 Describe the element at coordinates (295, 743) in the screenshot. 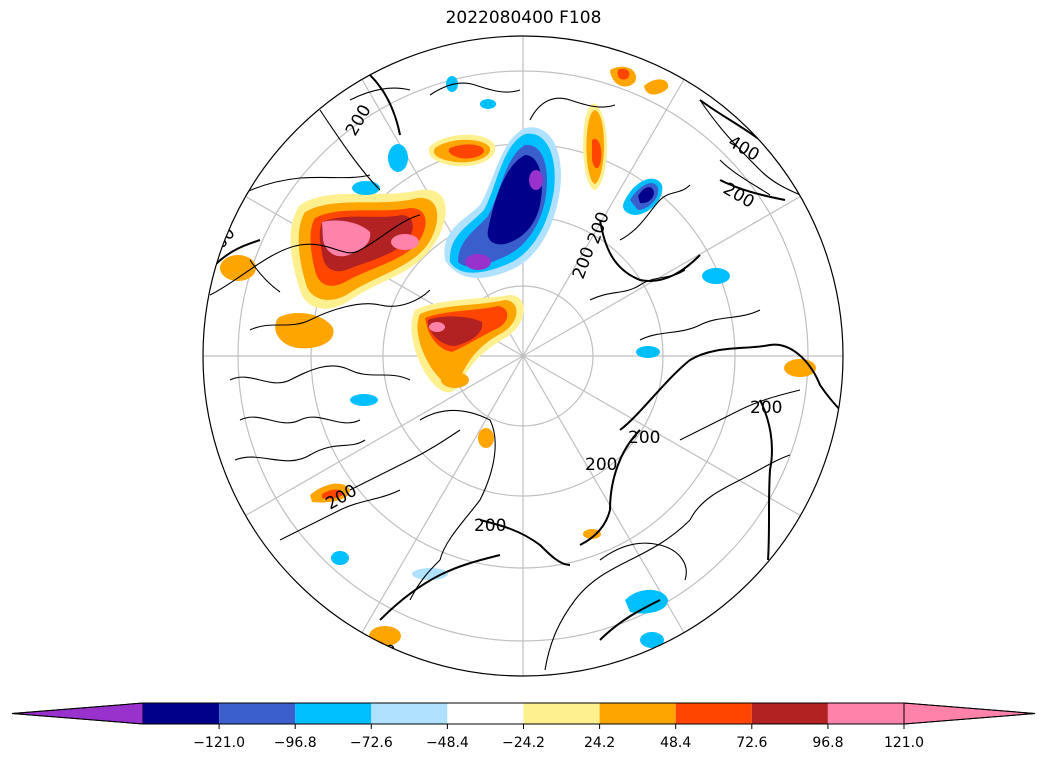

I see `colorbar-tick-label: −96.8` at that location.